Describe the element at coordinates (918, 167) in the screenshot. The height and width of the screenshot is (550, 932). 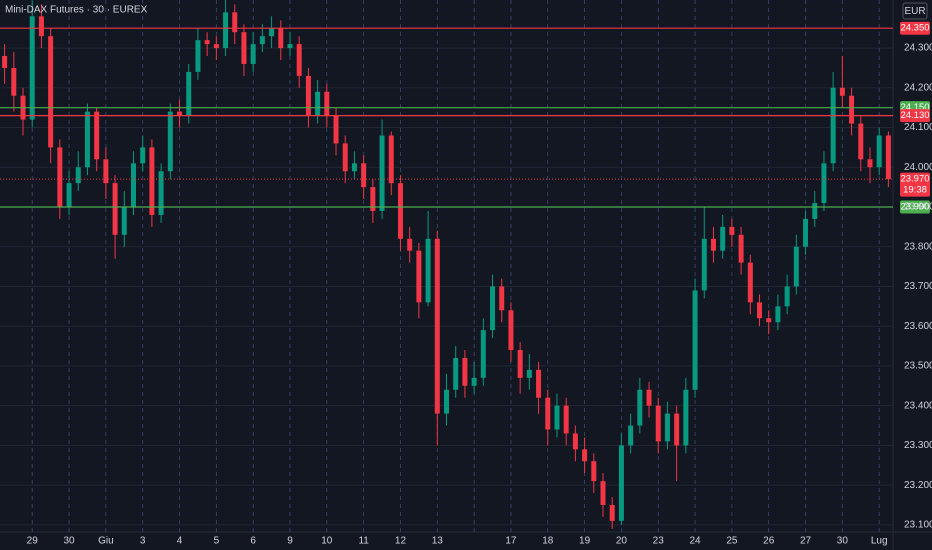
I see `y-tick-label: 24.000` at that location.